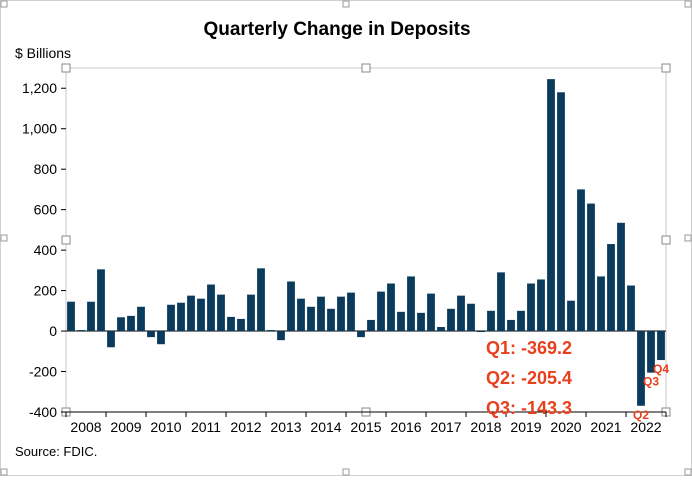 The image size is (692, 481). I want to click on y-axis-label: $ Billions, so click(43, 53).